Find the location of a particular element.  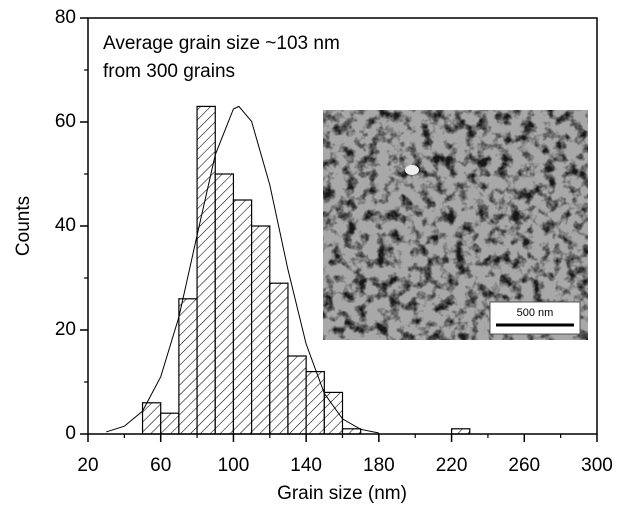

x-tick-label: 140 is located at coordinates (306, 465).